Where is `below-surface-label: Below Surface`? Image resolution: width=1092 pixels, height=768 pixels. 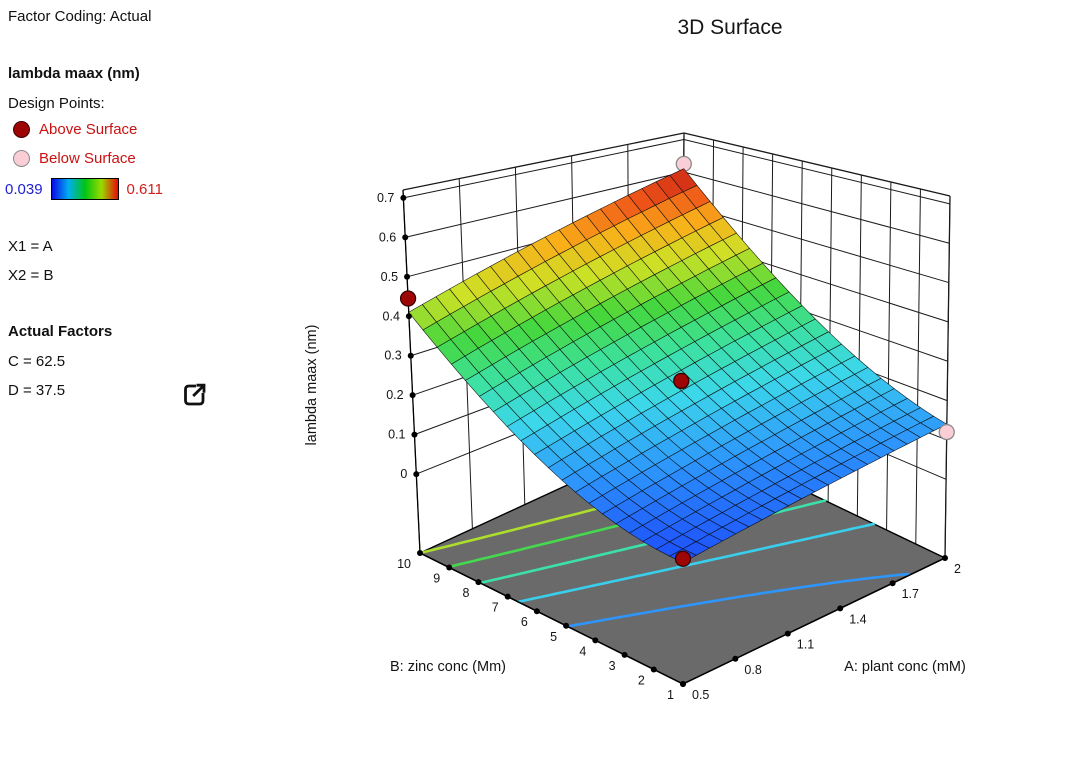
below-surface-label: Below Surface is located at coordinates (87, 158).